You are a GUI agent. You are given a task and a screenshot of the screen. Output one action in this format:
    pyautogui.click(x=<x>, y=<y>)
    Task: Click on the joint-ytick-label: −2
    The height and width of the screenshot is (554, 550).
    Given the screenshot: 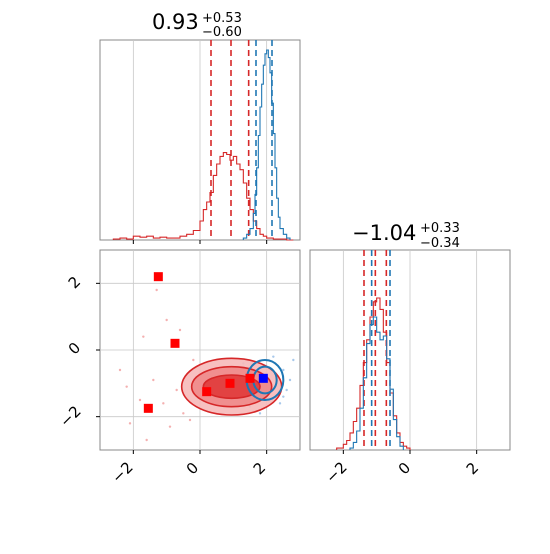 What is the action you would take?
    pyautogui.click(x=70, y=416)
    